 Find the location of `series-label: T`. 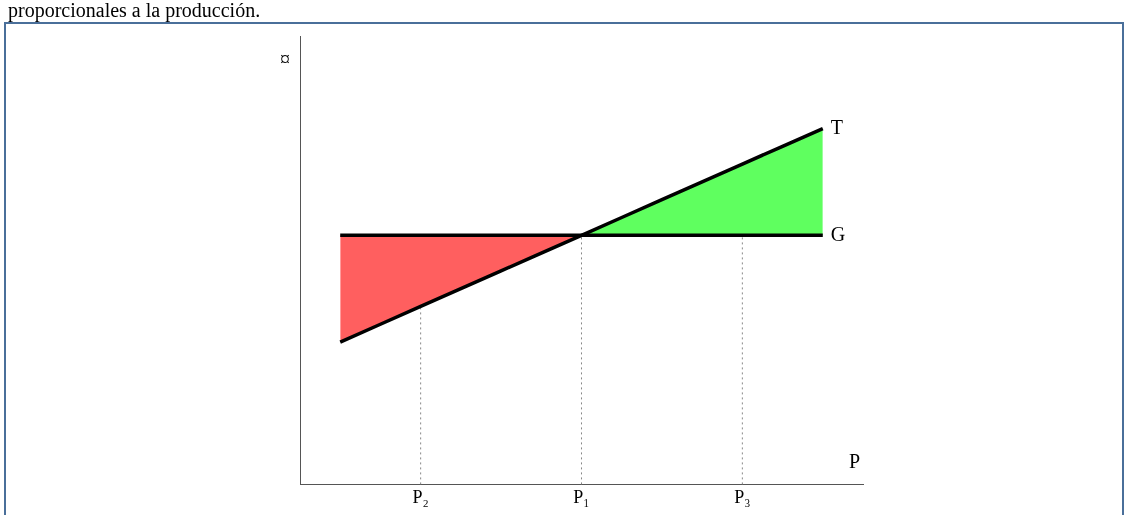

series-label: T is located at coordinates (836, 126).